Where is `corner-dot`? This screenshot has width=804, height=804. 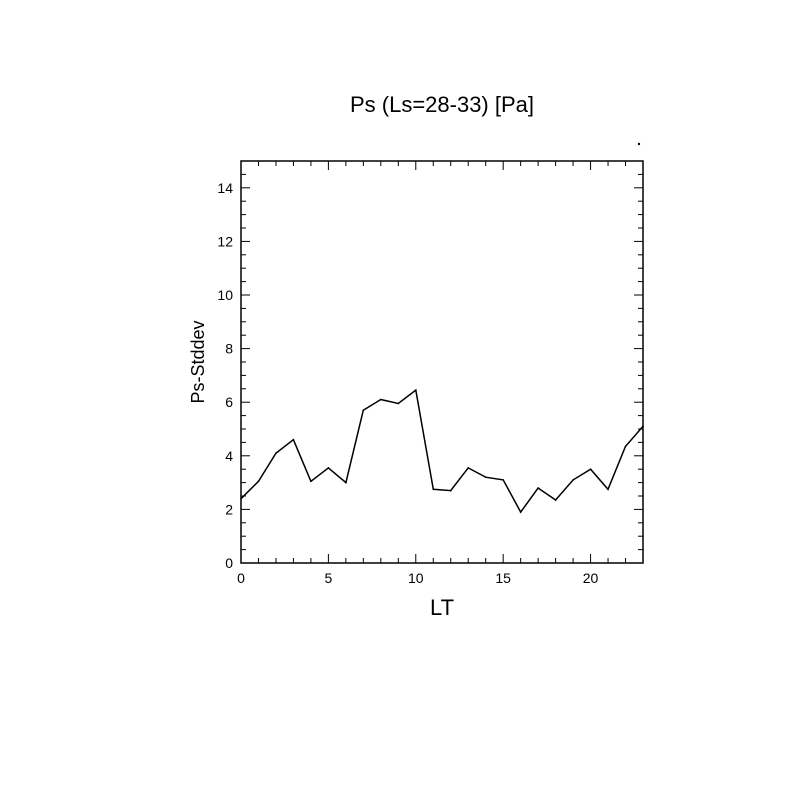
corner-dot is located at coordinates (639, 144).